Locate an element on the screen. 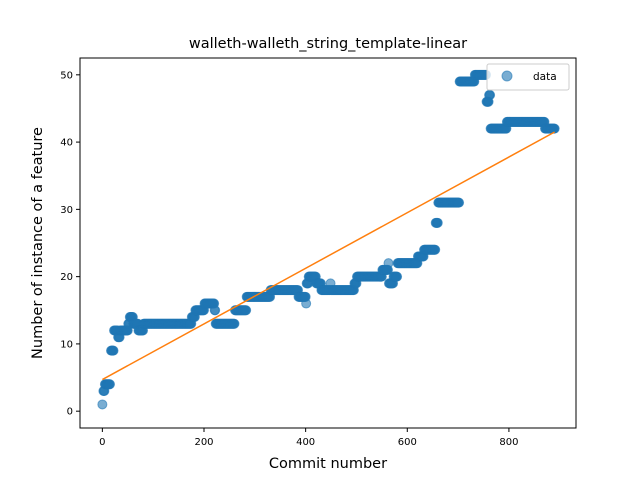 This screenshot has width=640, height=480. x-tick-label: 0 is located at coordinates (102, 442).